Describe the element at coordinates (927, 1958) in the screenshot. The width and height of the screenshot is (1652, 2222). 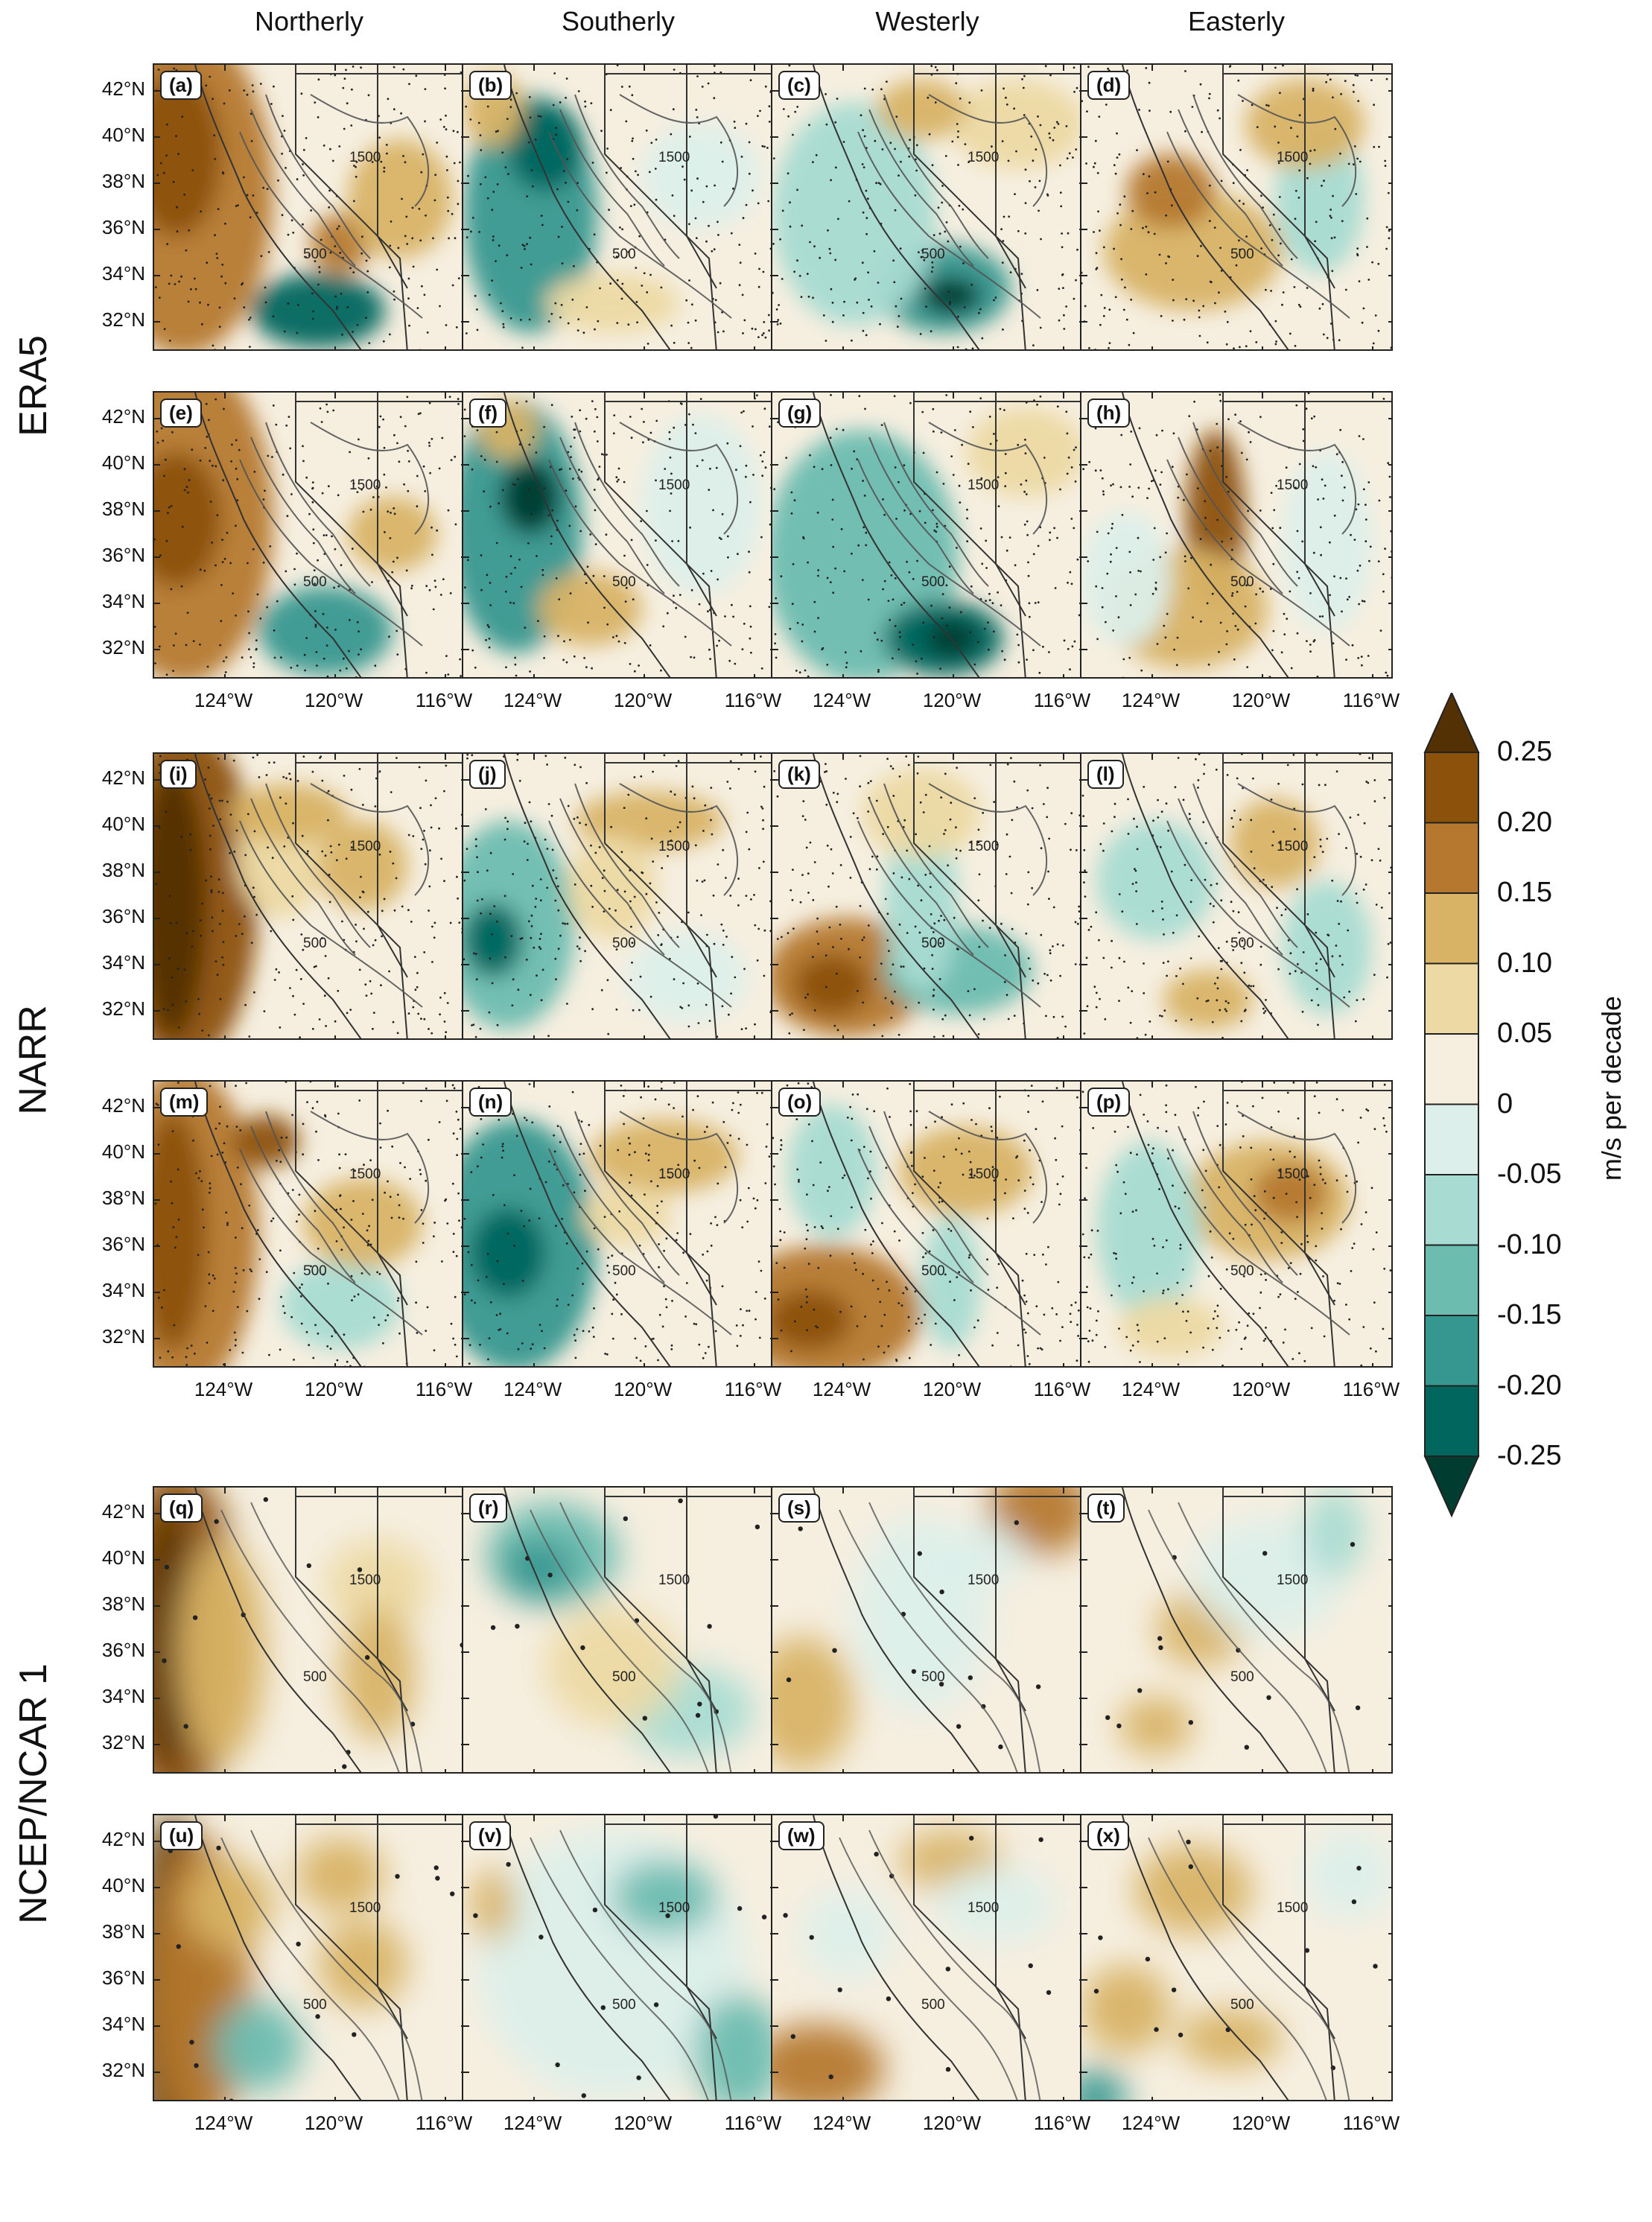
I see `map-panel: 1500 500 (w)` at that location.